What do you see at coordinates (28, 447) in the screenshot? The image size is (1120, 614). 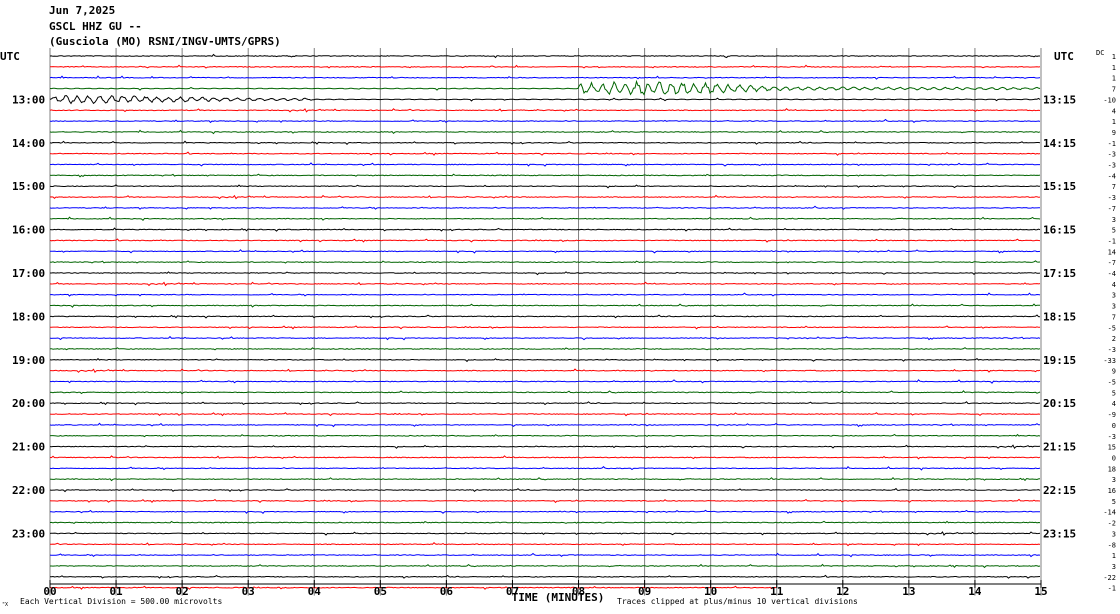 I see `hour-label-left: 21:00` at bounding box center [28, 447].